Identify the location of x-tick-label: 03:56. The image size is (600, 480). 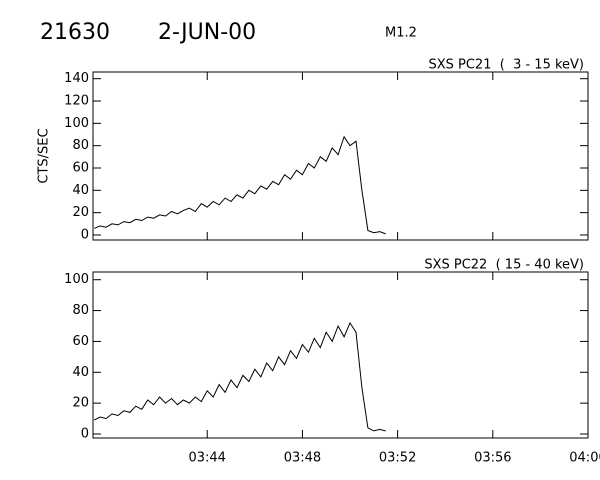
(492, 458).